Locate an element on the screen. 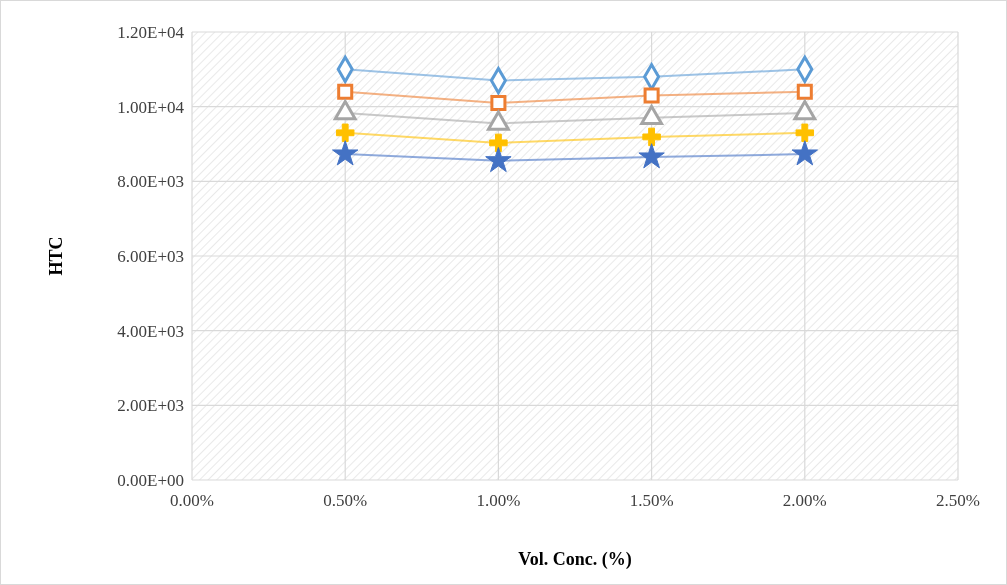 This screenshot has width=1007, height=585. x-axis-title: Vol. Conc. (%) is located at coordinates (575, 559).